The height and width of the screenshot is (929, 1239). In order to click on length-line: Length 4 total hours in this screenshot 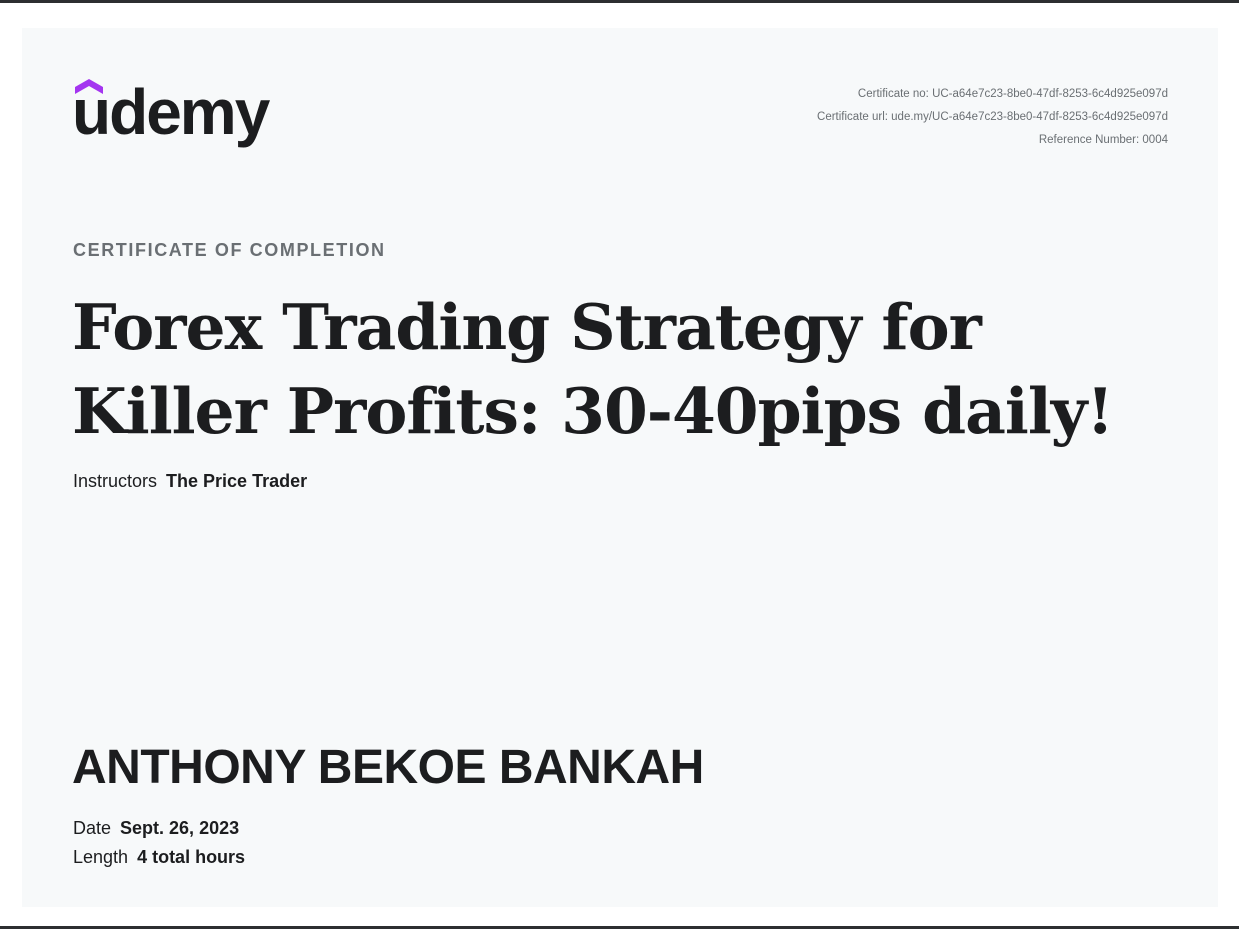, I will do `click(159, 857)`.